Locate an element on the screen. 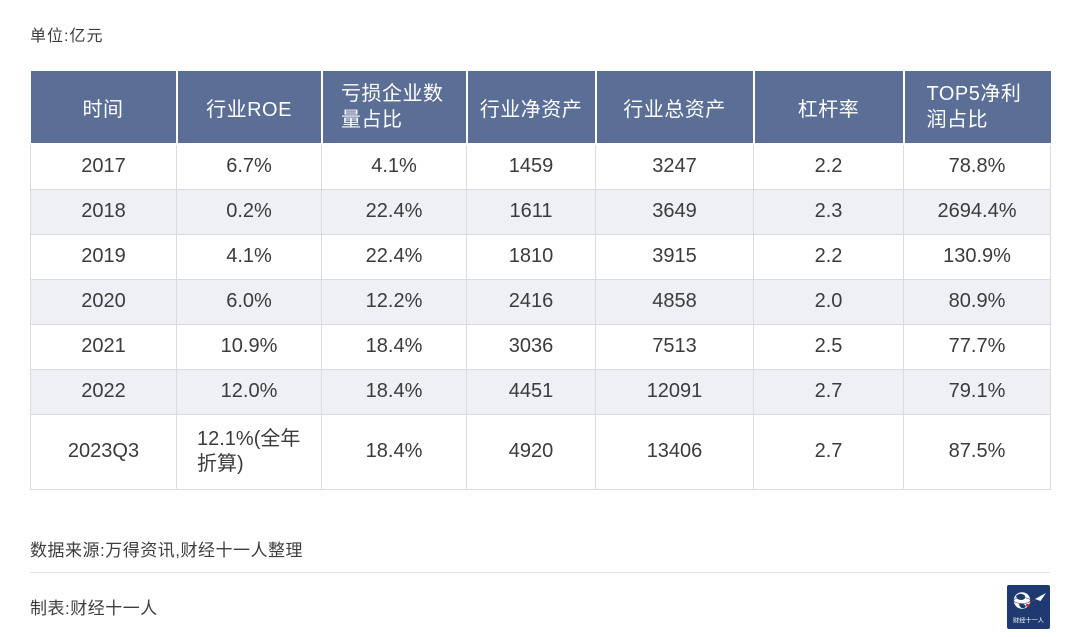 The image size is (1071, 637). col-header-roe: 行业ROE is located at coordinates (249, 108).